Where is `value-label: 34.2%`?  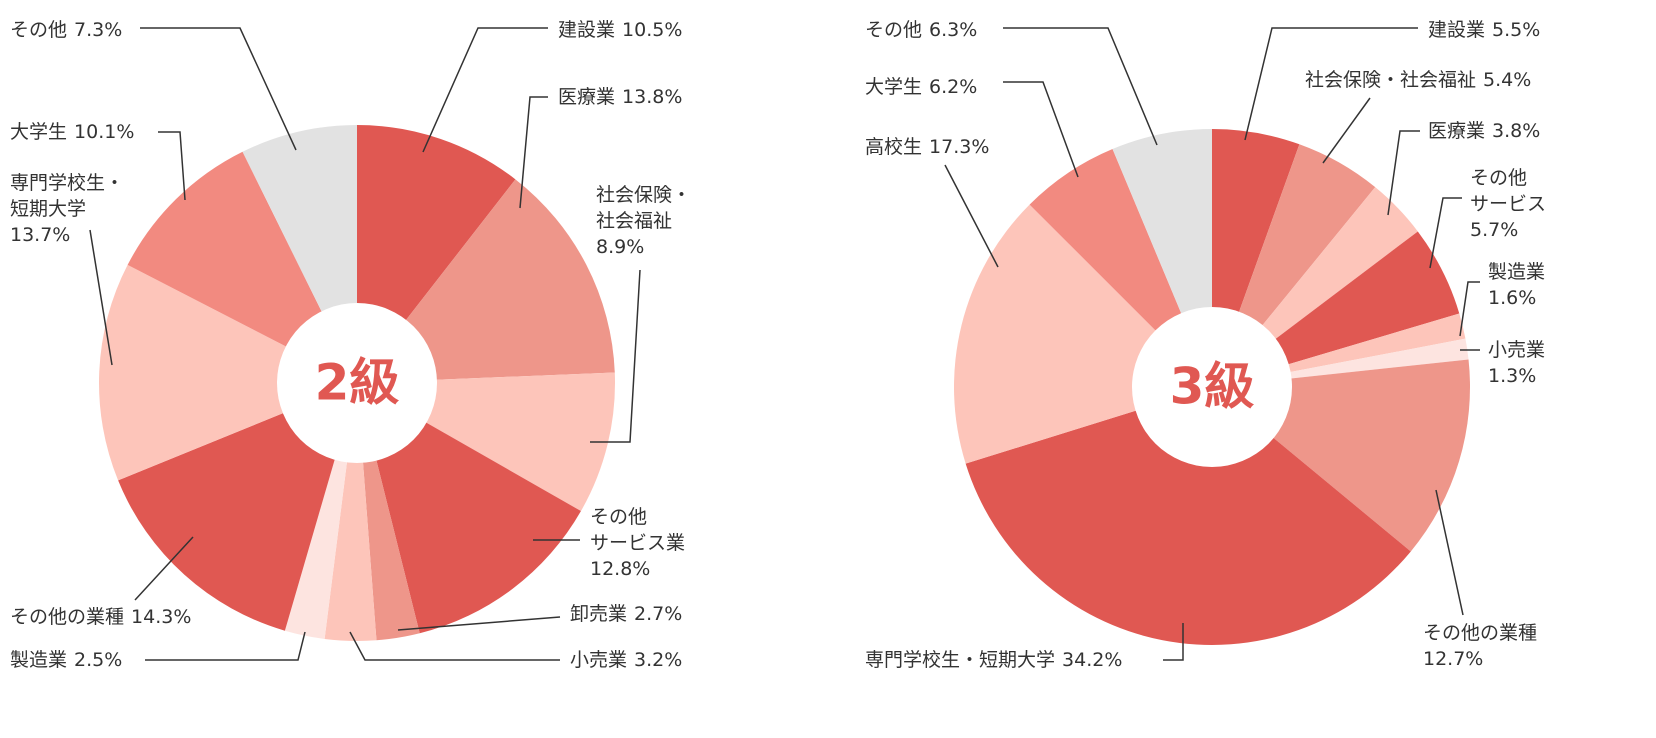
value-label: 34.2% is located at coordinates (1092, 660).